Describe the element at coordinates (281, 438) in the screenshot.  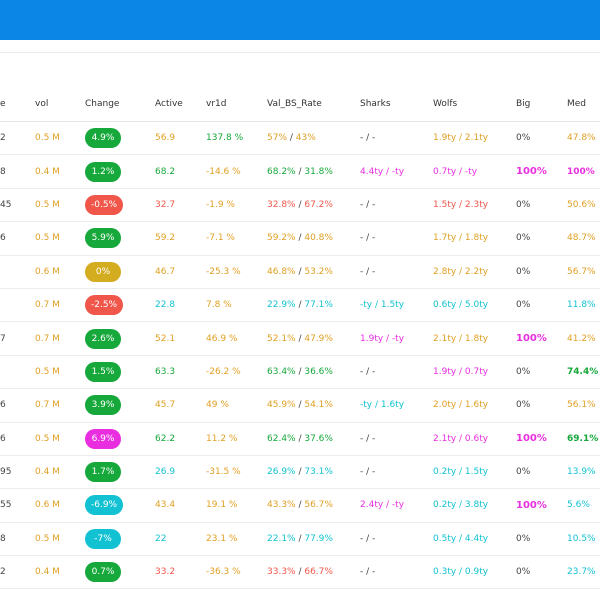
I see `val-buy-rate: 62.4%` at that location.